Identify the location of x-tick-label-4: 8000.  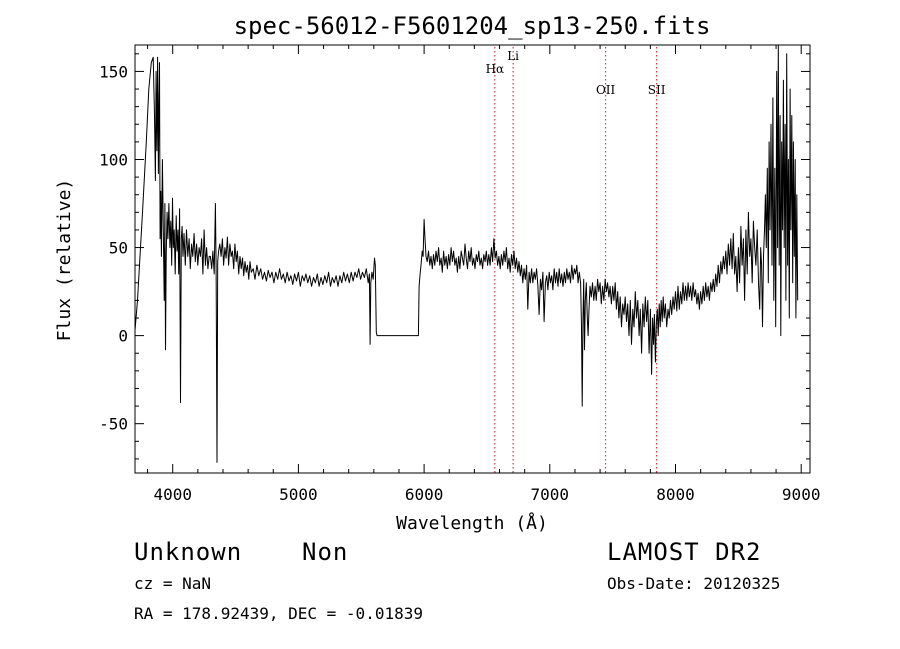
(675, 494).